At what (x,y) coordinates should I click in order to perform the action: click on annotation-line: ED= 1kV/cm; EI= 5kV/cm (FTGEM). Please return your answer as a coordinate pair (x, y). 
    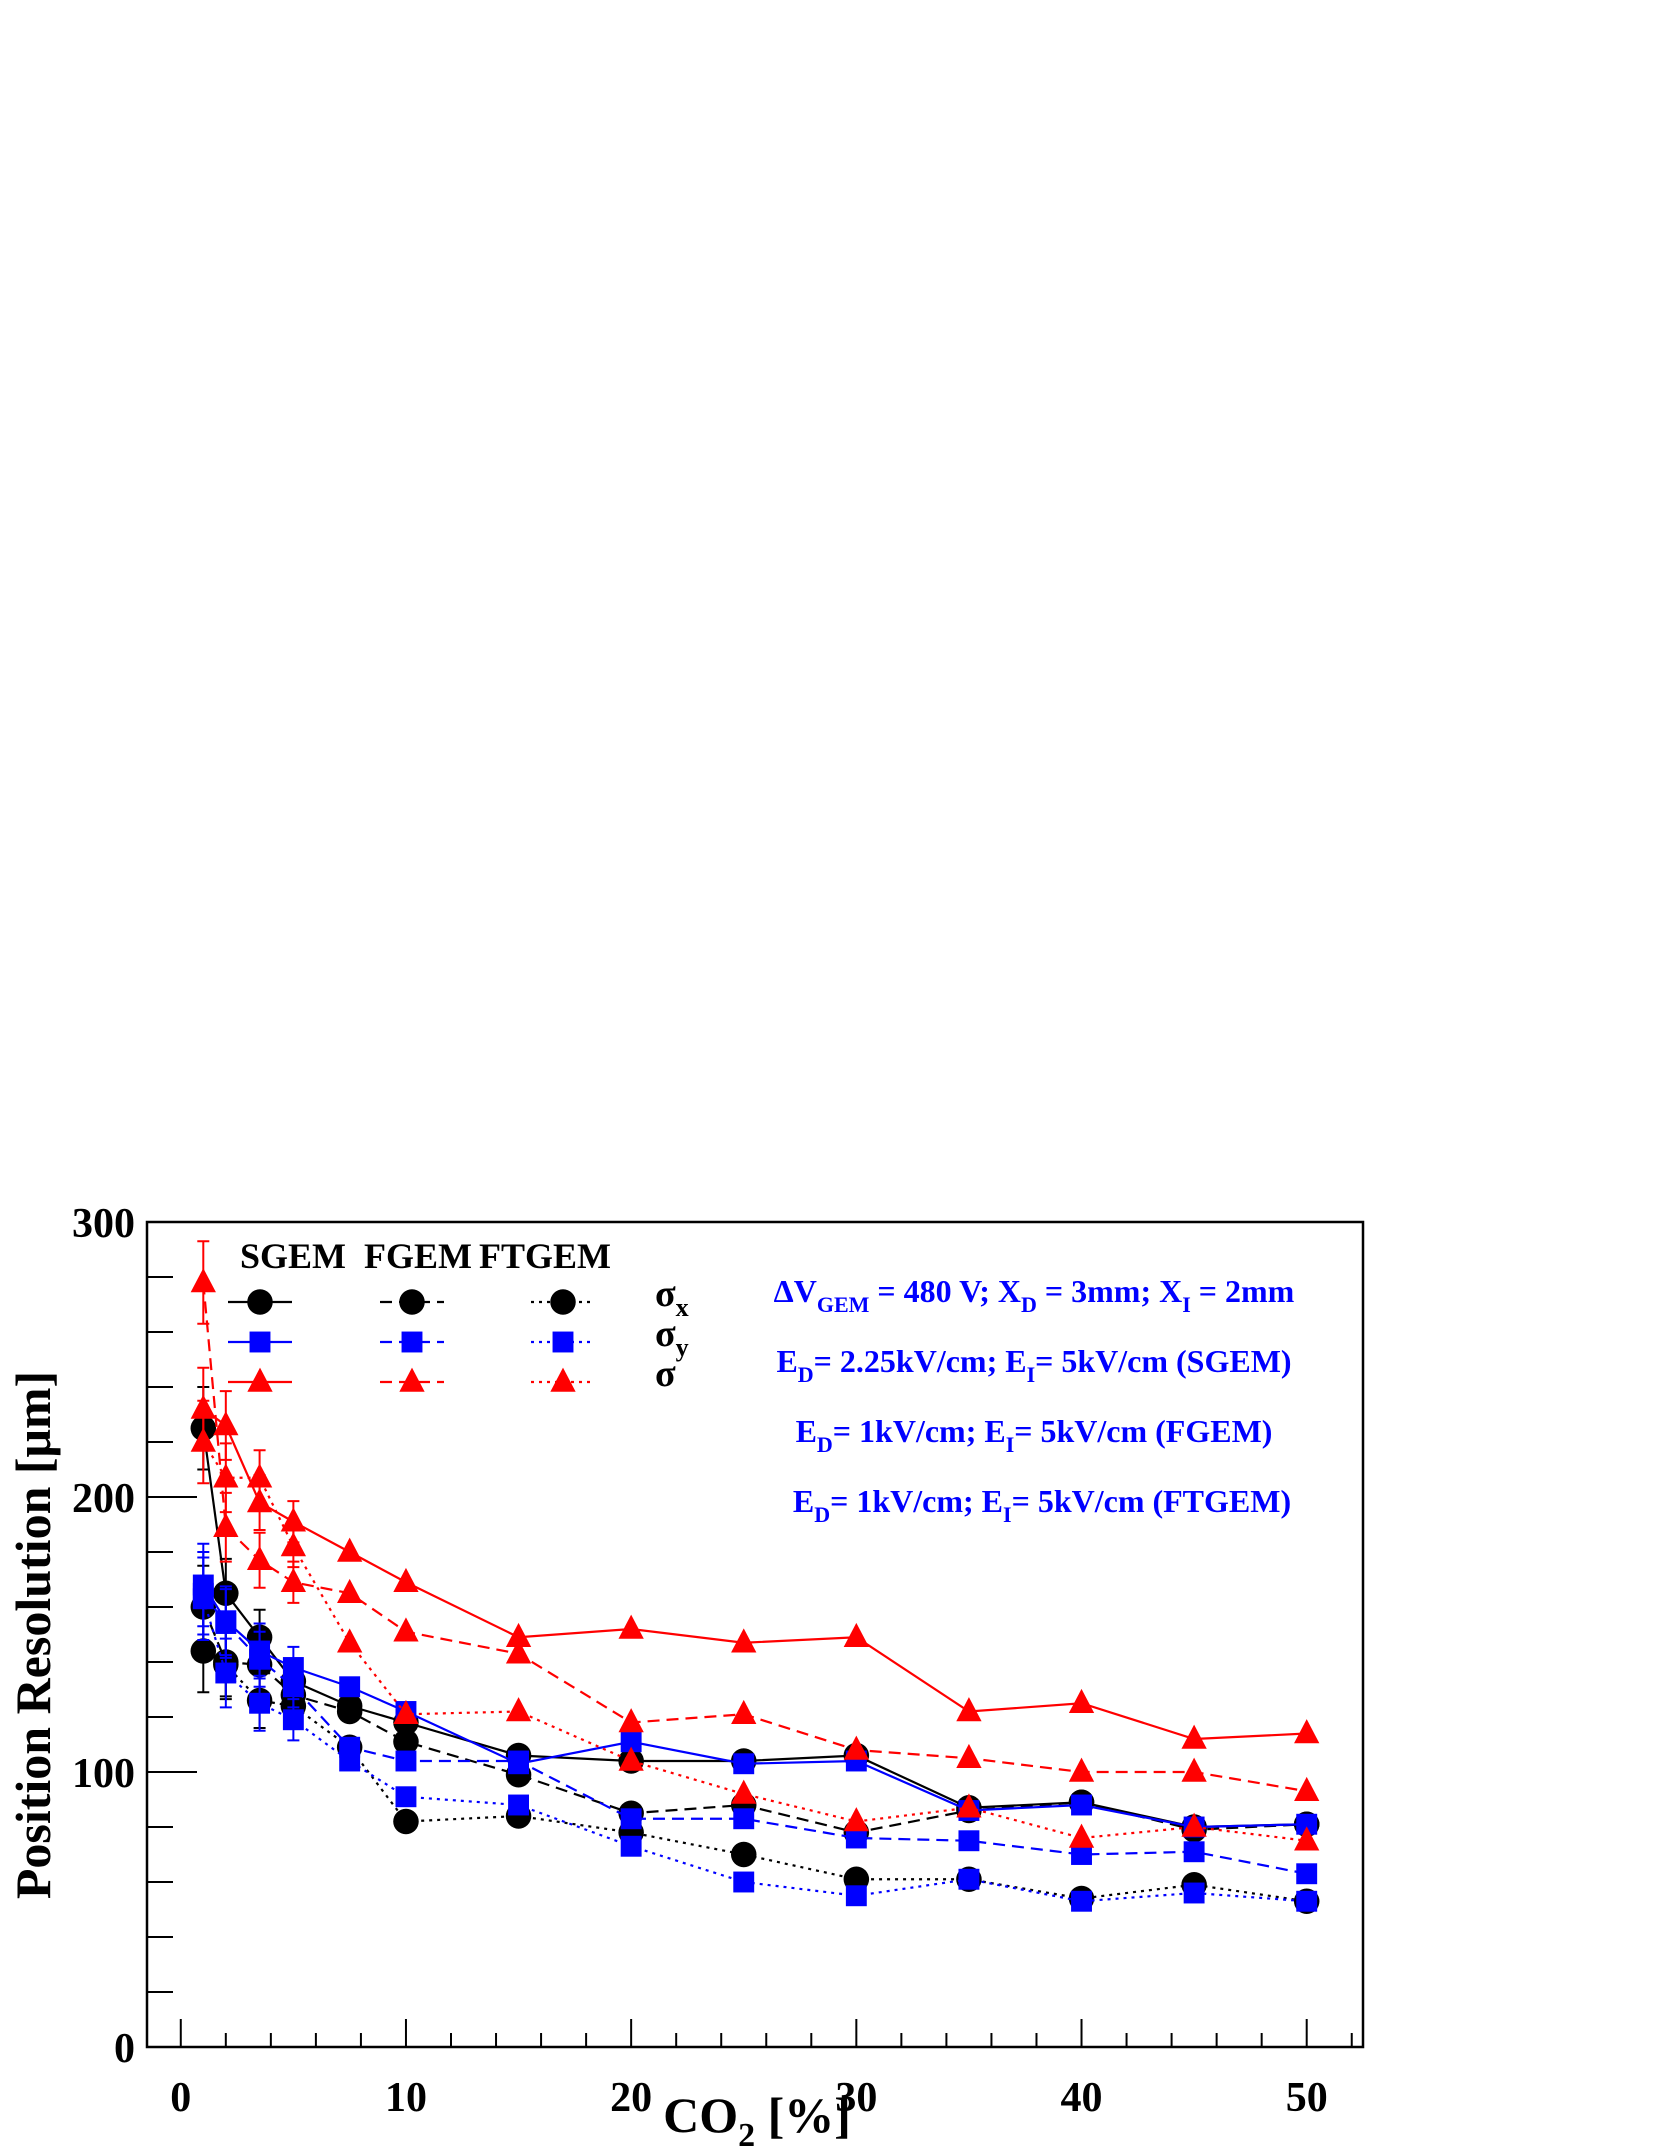
    Looking at the image, I should click on (1042, 1505).